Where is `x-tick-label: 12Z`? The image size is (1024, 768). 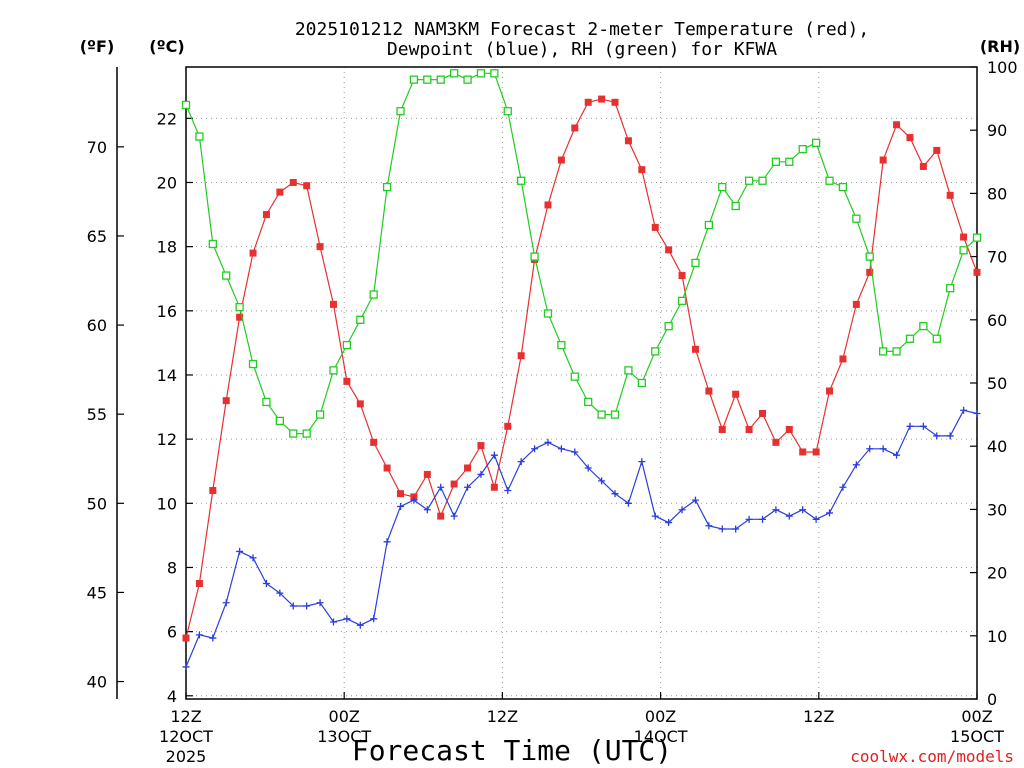 x-tick-label: 12Z is located at coordinates (818, 716).